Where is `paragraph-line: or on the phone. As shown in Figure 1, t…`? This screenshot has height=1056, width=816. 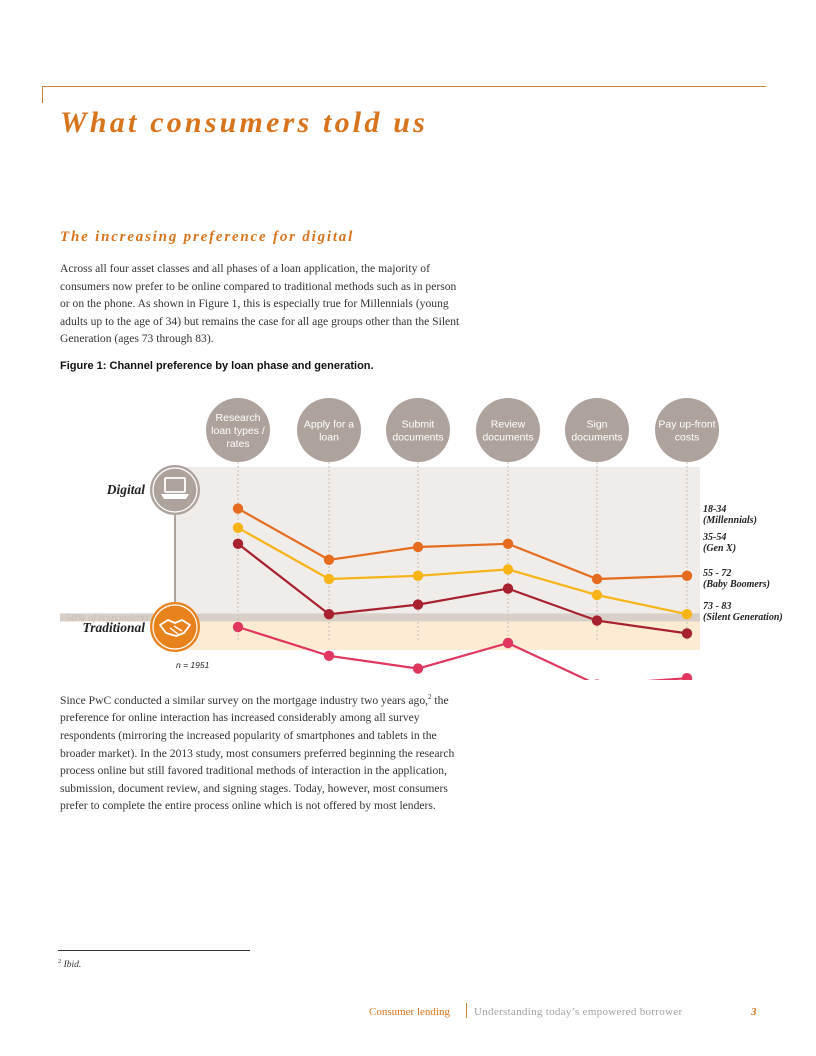
paragraph-line: or on the phone. As shown in Figure 1, t… is located at coordinates (254, 304).